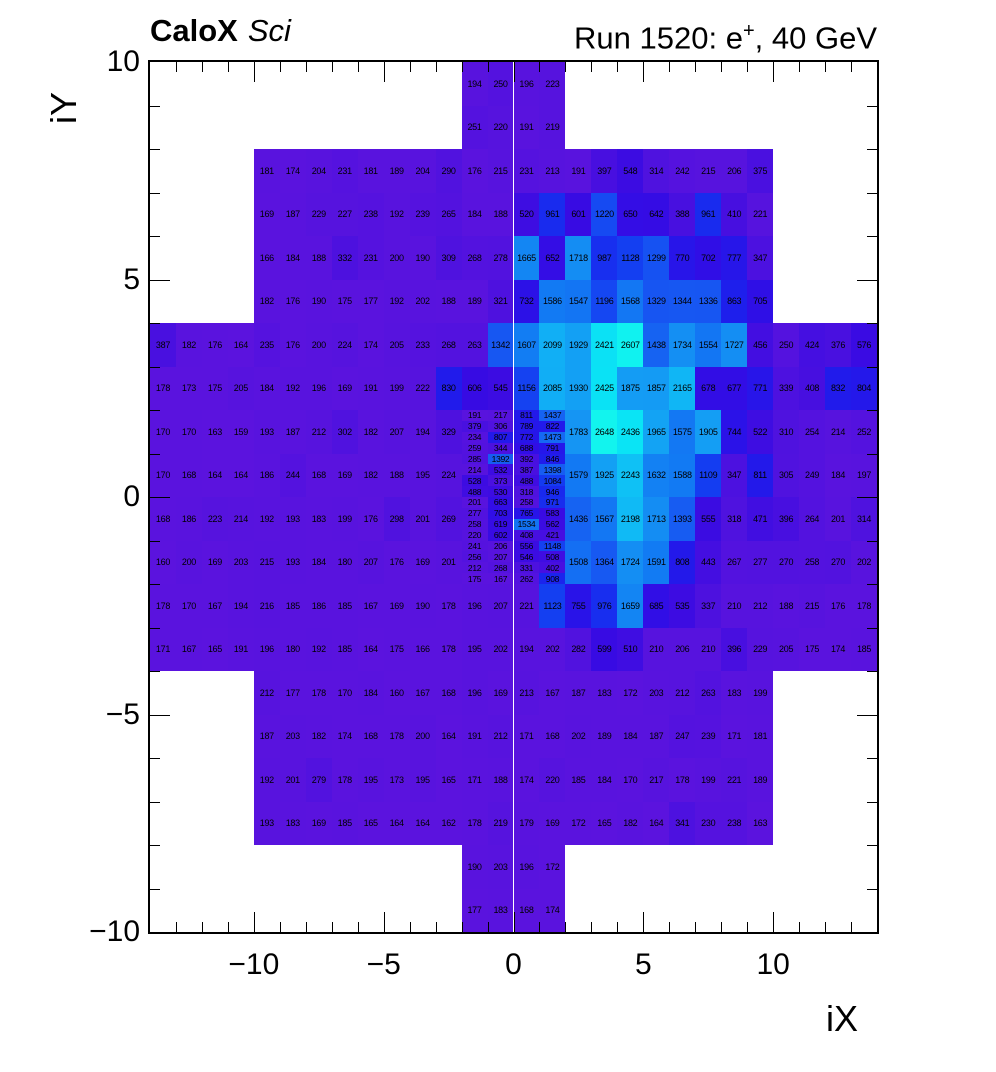 This screenshot has width=996, height=1072. What do you see at coordinates (604, 432) in the screenshot?
I see `heatmap-cell: 2648` at bounding box center [604, 432].